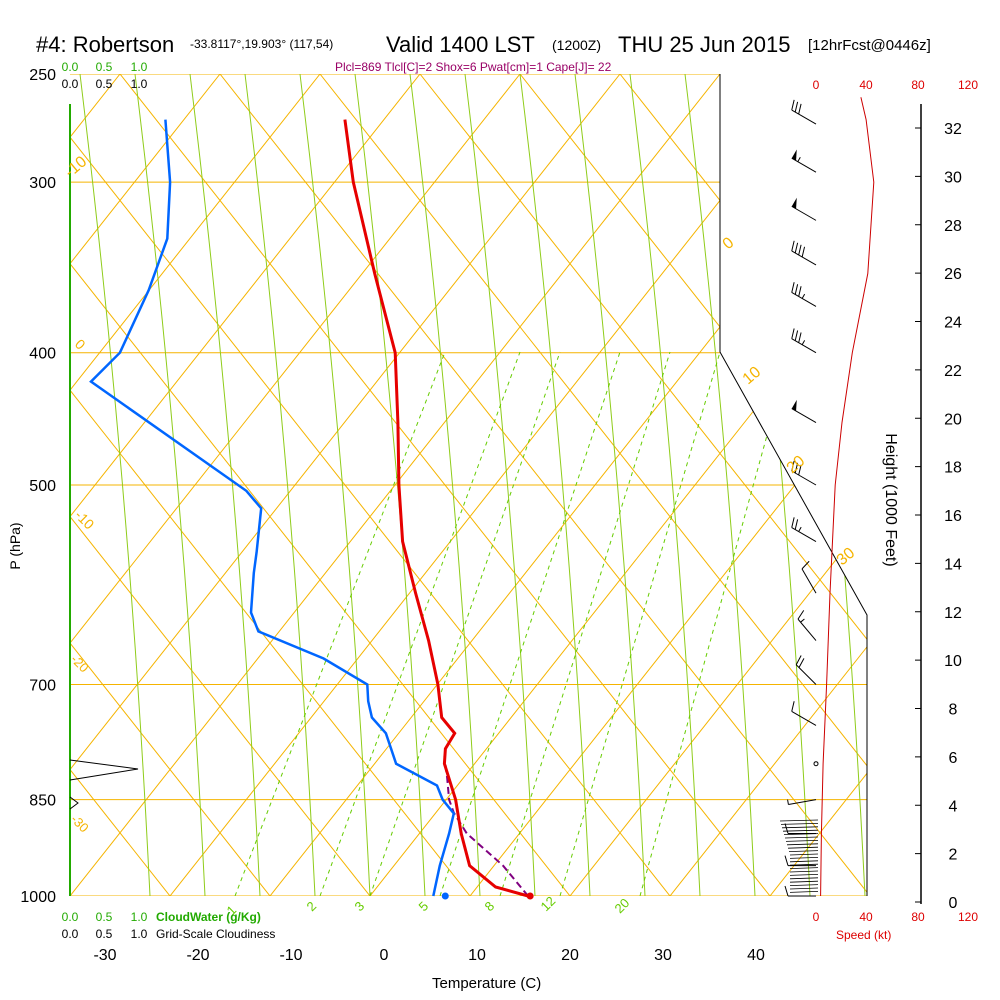  Describe the element at coordinates (38, 897) in the screenshot. I see `pressure-tick-label: 1000` at that location.